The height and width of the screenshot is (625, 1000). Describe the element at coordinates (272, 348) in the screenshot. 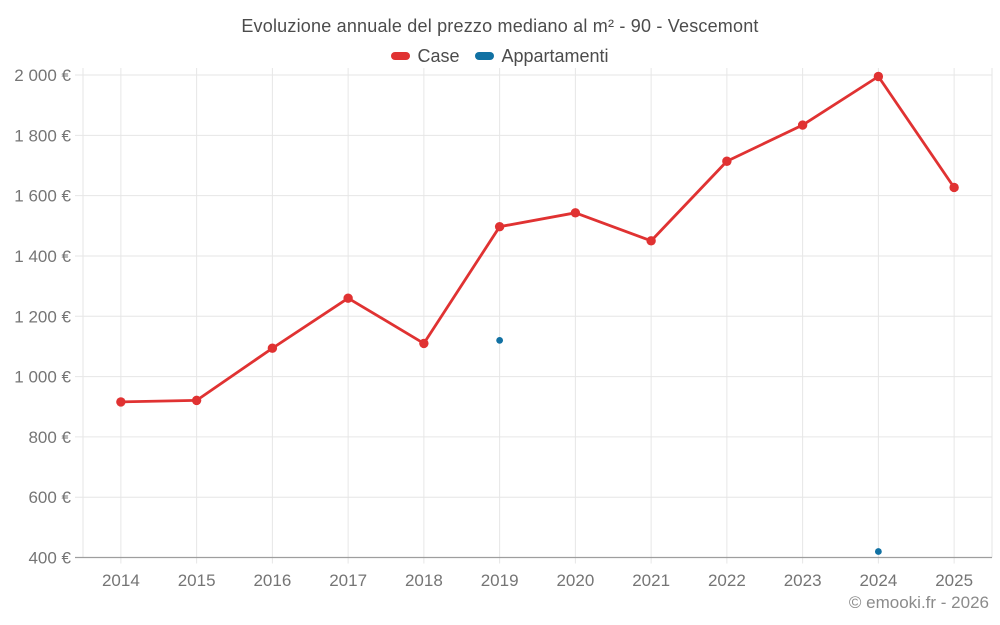

I see `data-point-case-2016` at that location.